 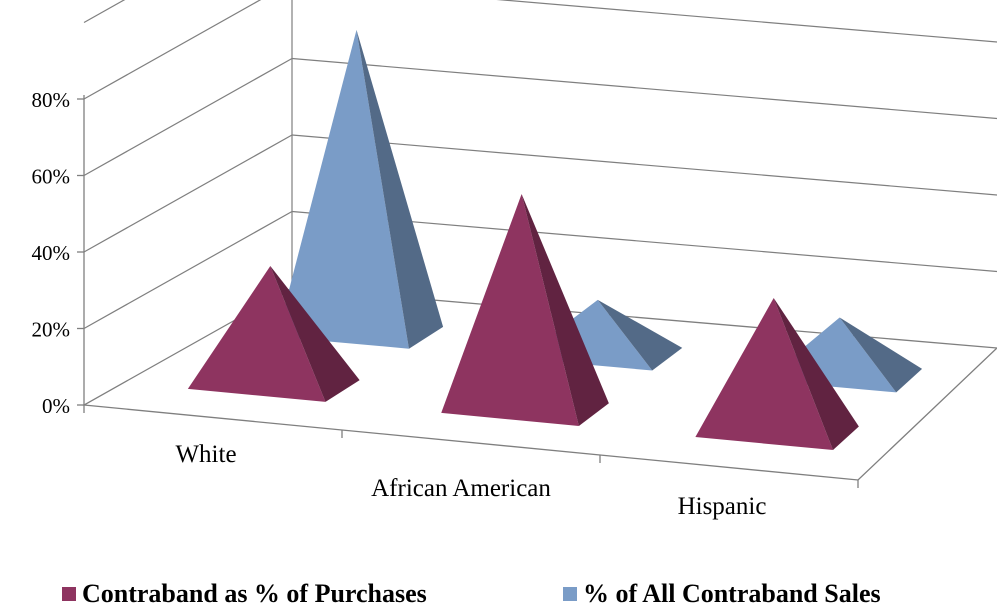 I want to click on pyramid-bar-purchases-white, so click(x=273, y=334).